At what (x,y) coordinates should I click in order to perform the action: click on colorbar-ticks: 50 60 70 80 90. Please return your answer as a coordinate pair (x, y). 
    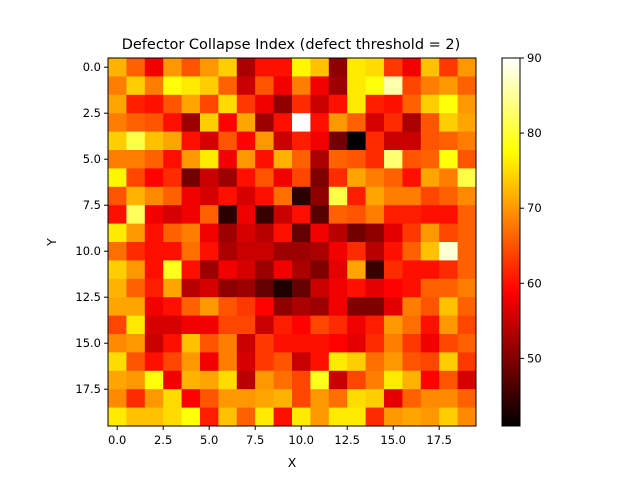
    Looking at the image, I should click on (531, 208).